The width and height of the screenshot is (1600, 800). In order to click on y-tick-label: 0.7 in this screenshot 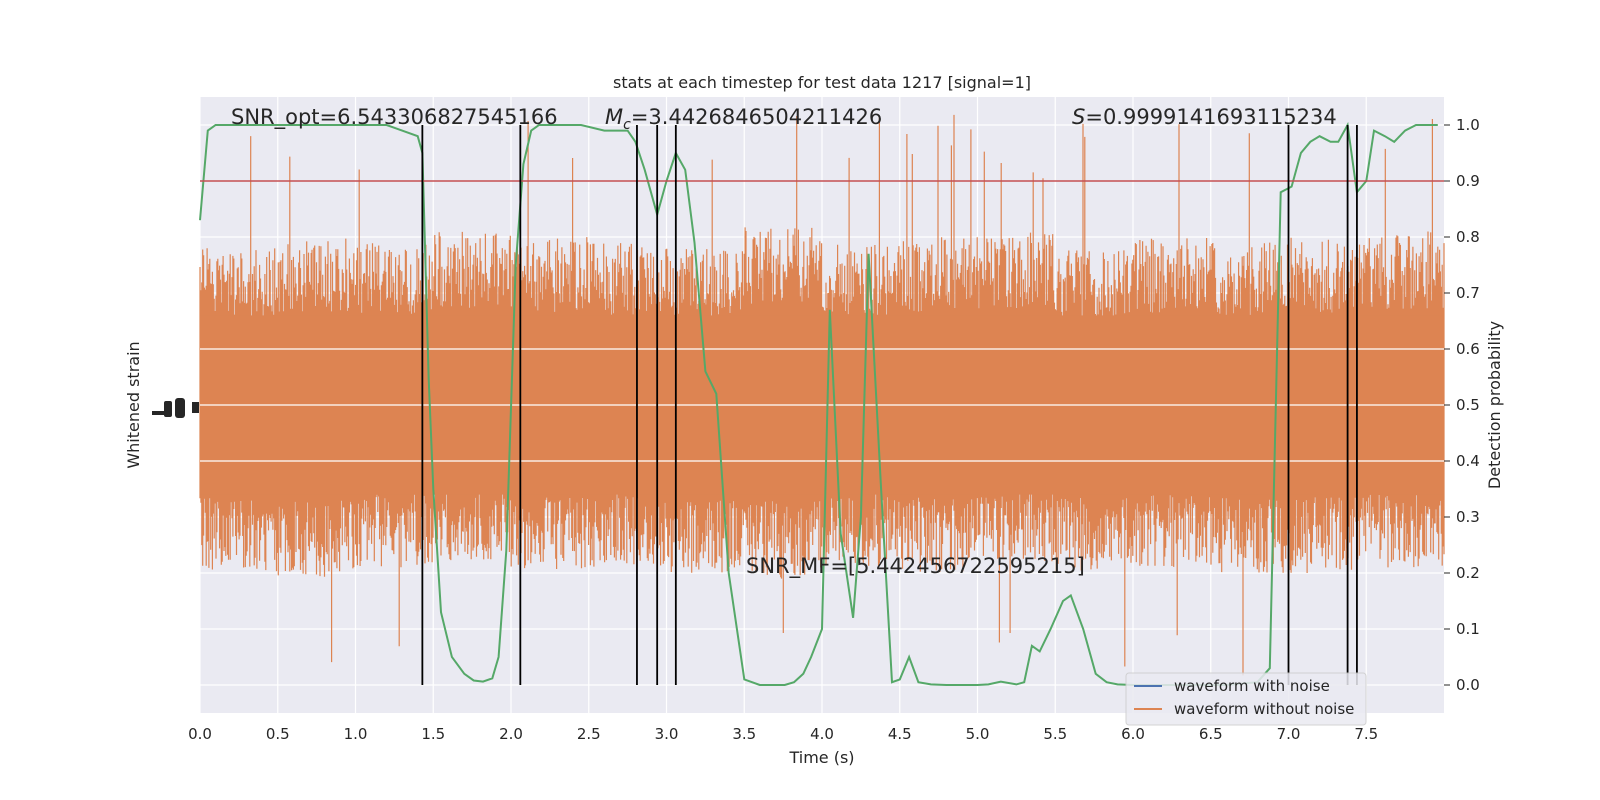, I will do `click(1468, 293)`.